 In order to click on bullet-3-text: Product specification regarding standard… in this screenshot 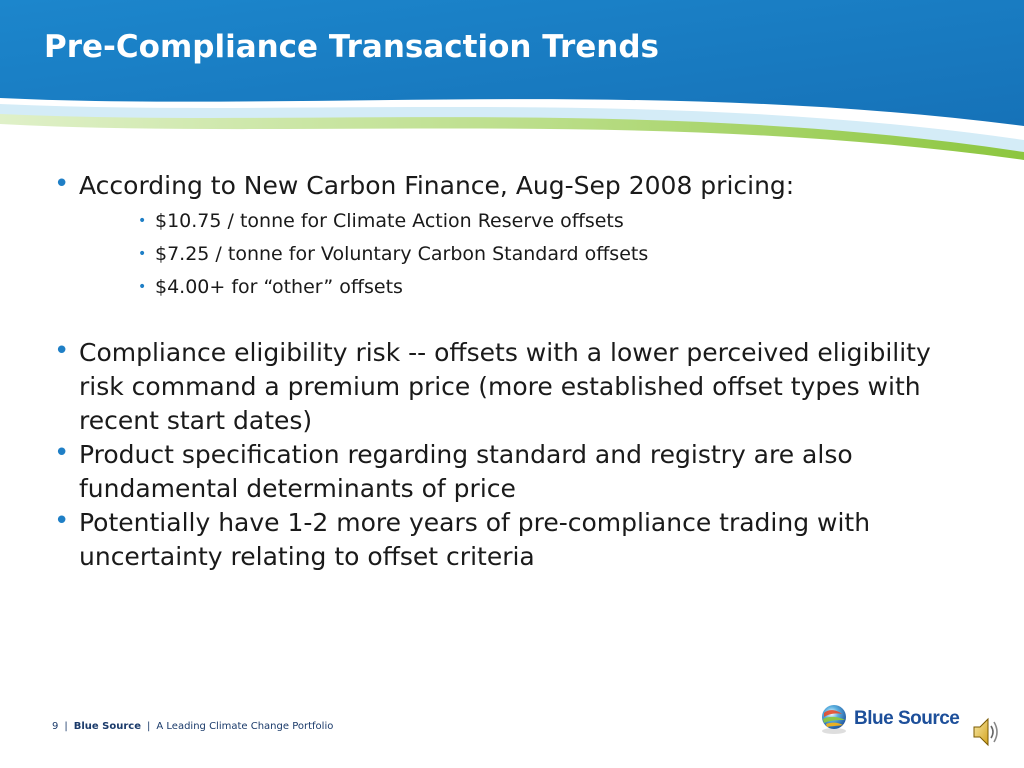, I will do `click(466, 471)`.